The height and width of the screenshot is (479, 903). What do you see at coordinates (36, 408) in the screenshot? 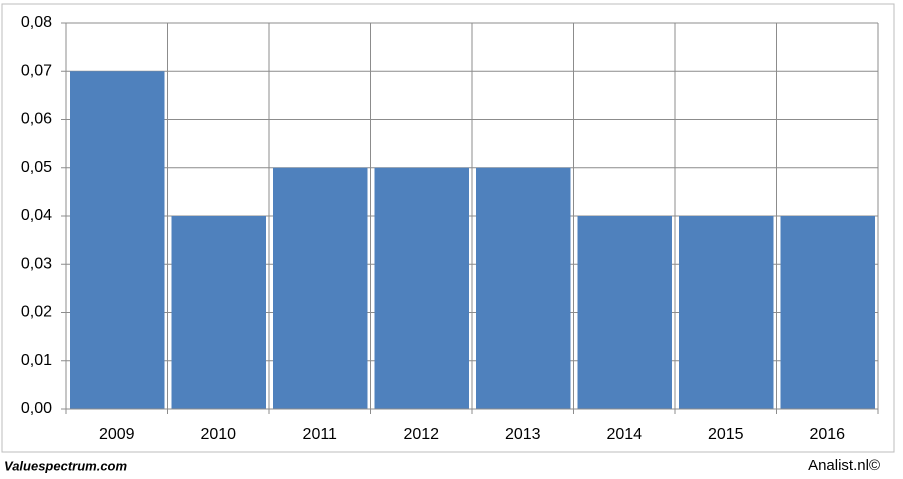
I see `y-tick-label: 0,00` at bounding box center [36, 408].